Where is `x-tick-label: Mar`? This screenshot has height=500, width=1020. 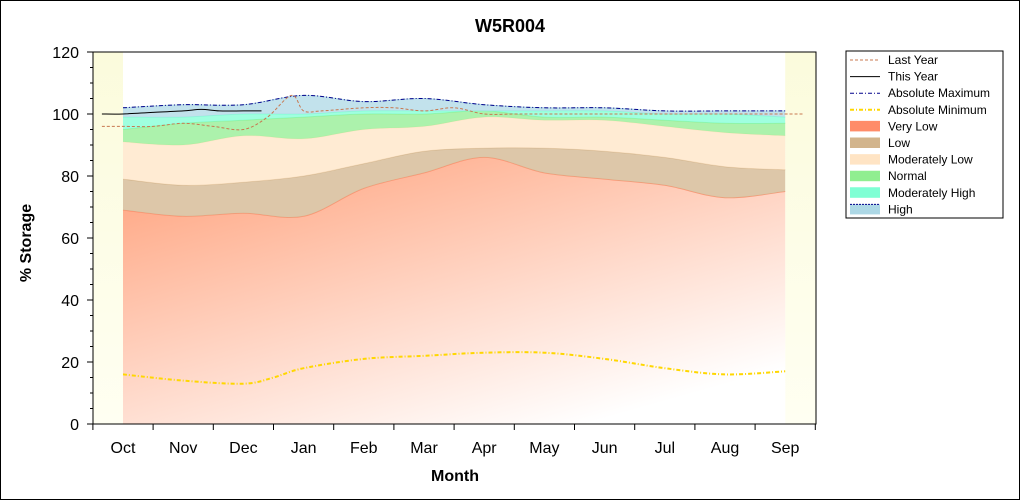
x-tick-label: Mar is located at coordinates (424, 448).